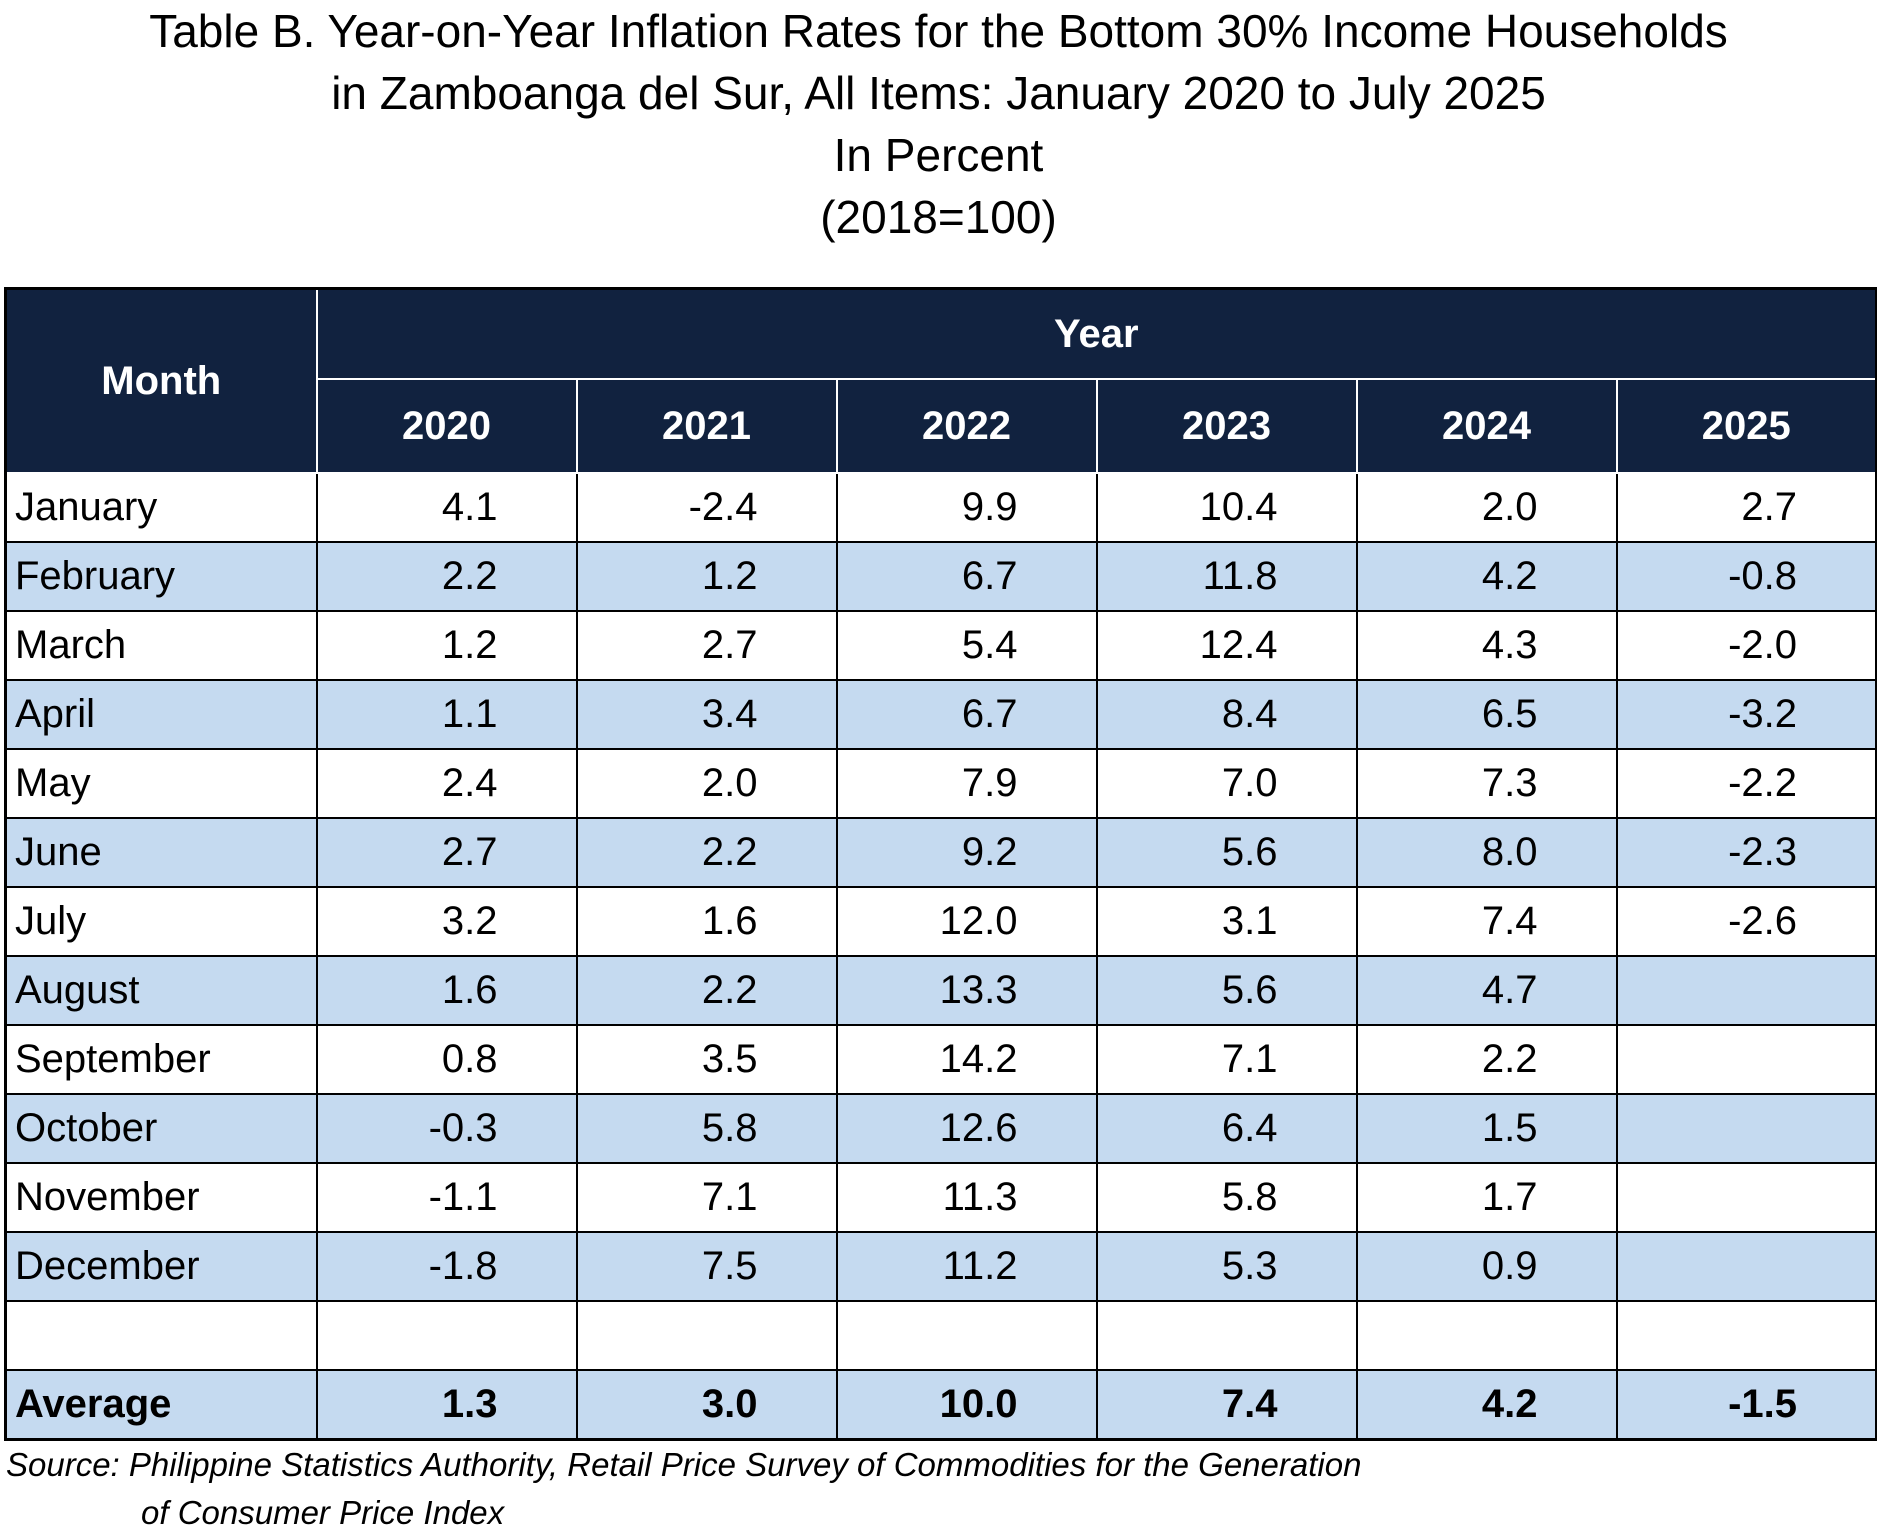 The image size is (1877, 1537). I want to click on month-cell: September, so click(161, 1059).